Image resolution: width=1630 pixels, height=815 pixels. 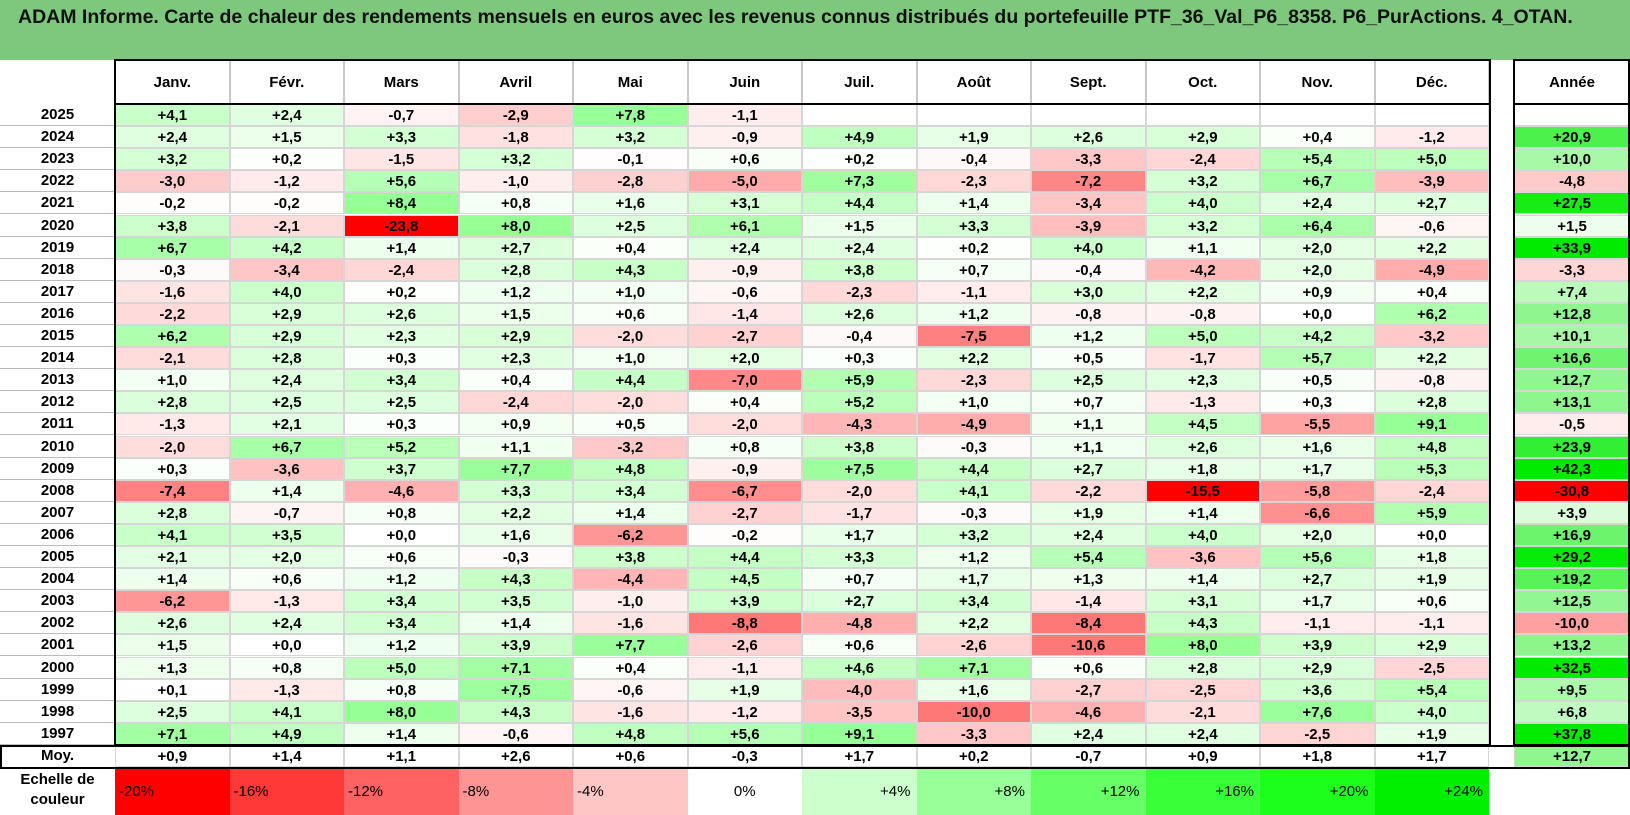 What do you see at coordinates (515, 667) in the screenshot?
I see `heatmap-cell: +7,1` at bounding box center [515, 667].